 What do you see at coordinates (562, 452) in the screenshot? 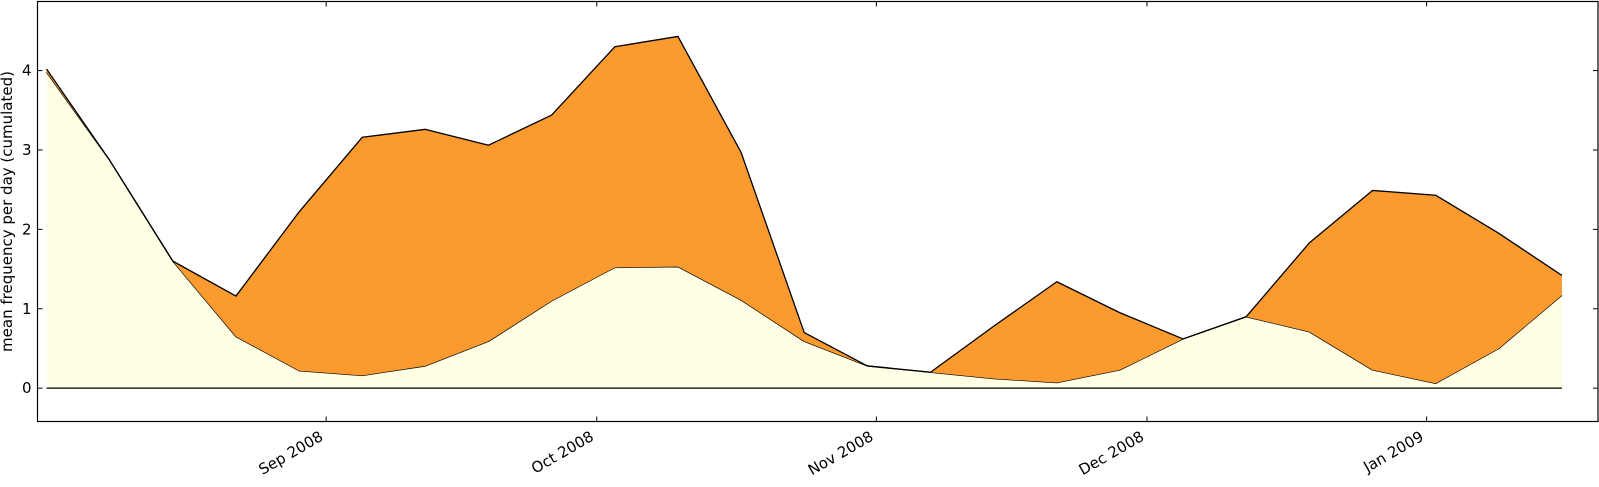
I see `x-tick-label: Oct 2008` at bounding box center [562, 452].